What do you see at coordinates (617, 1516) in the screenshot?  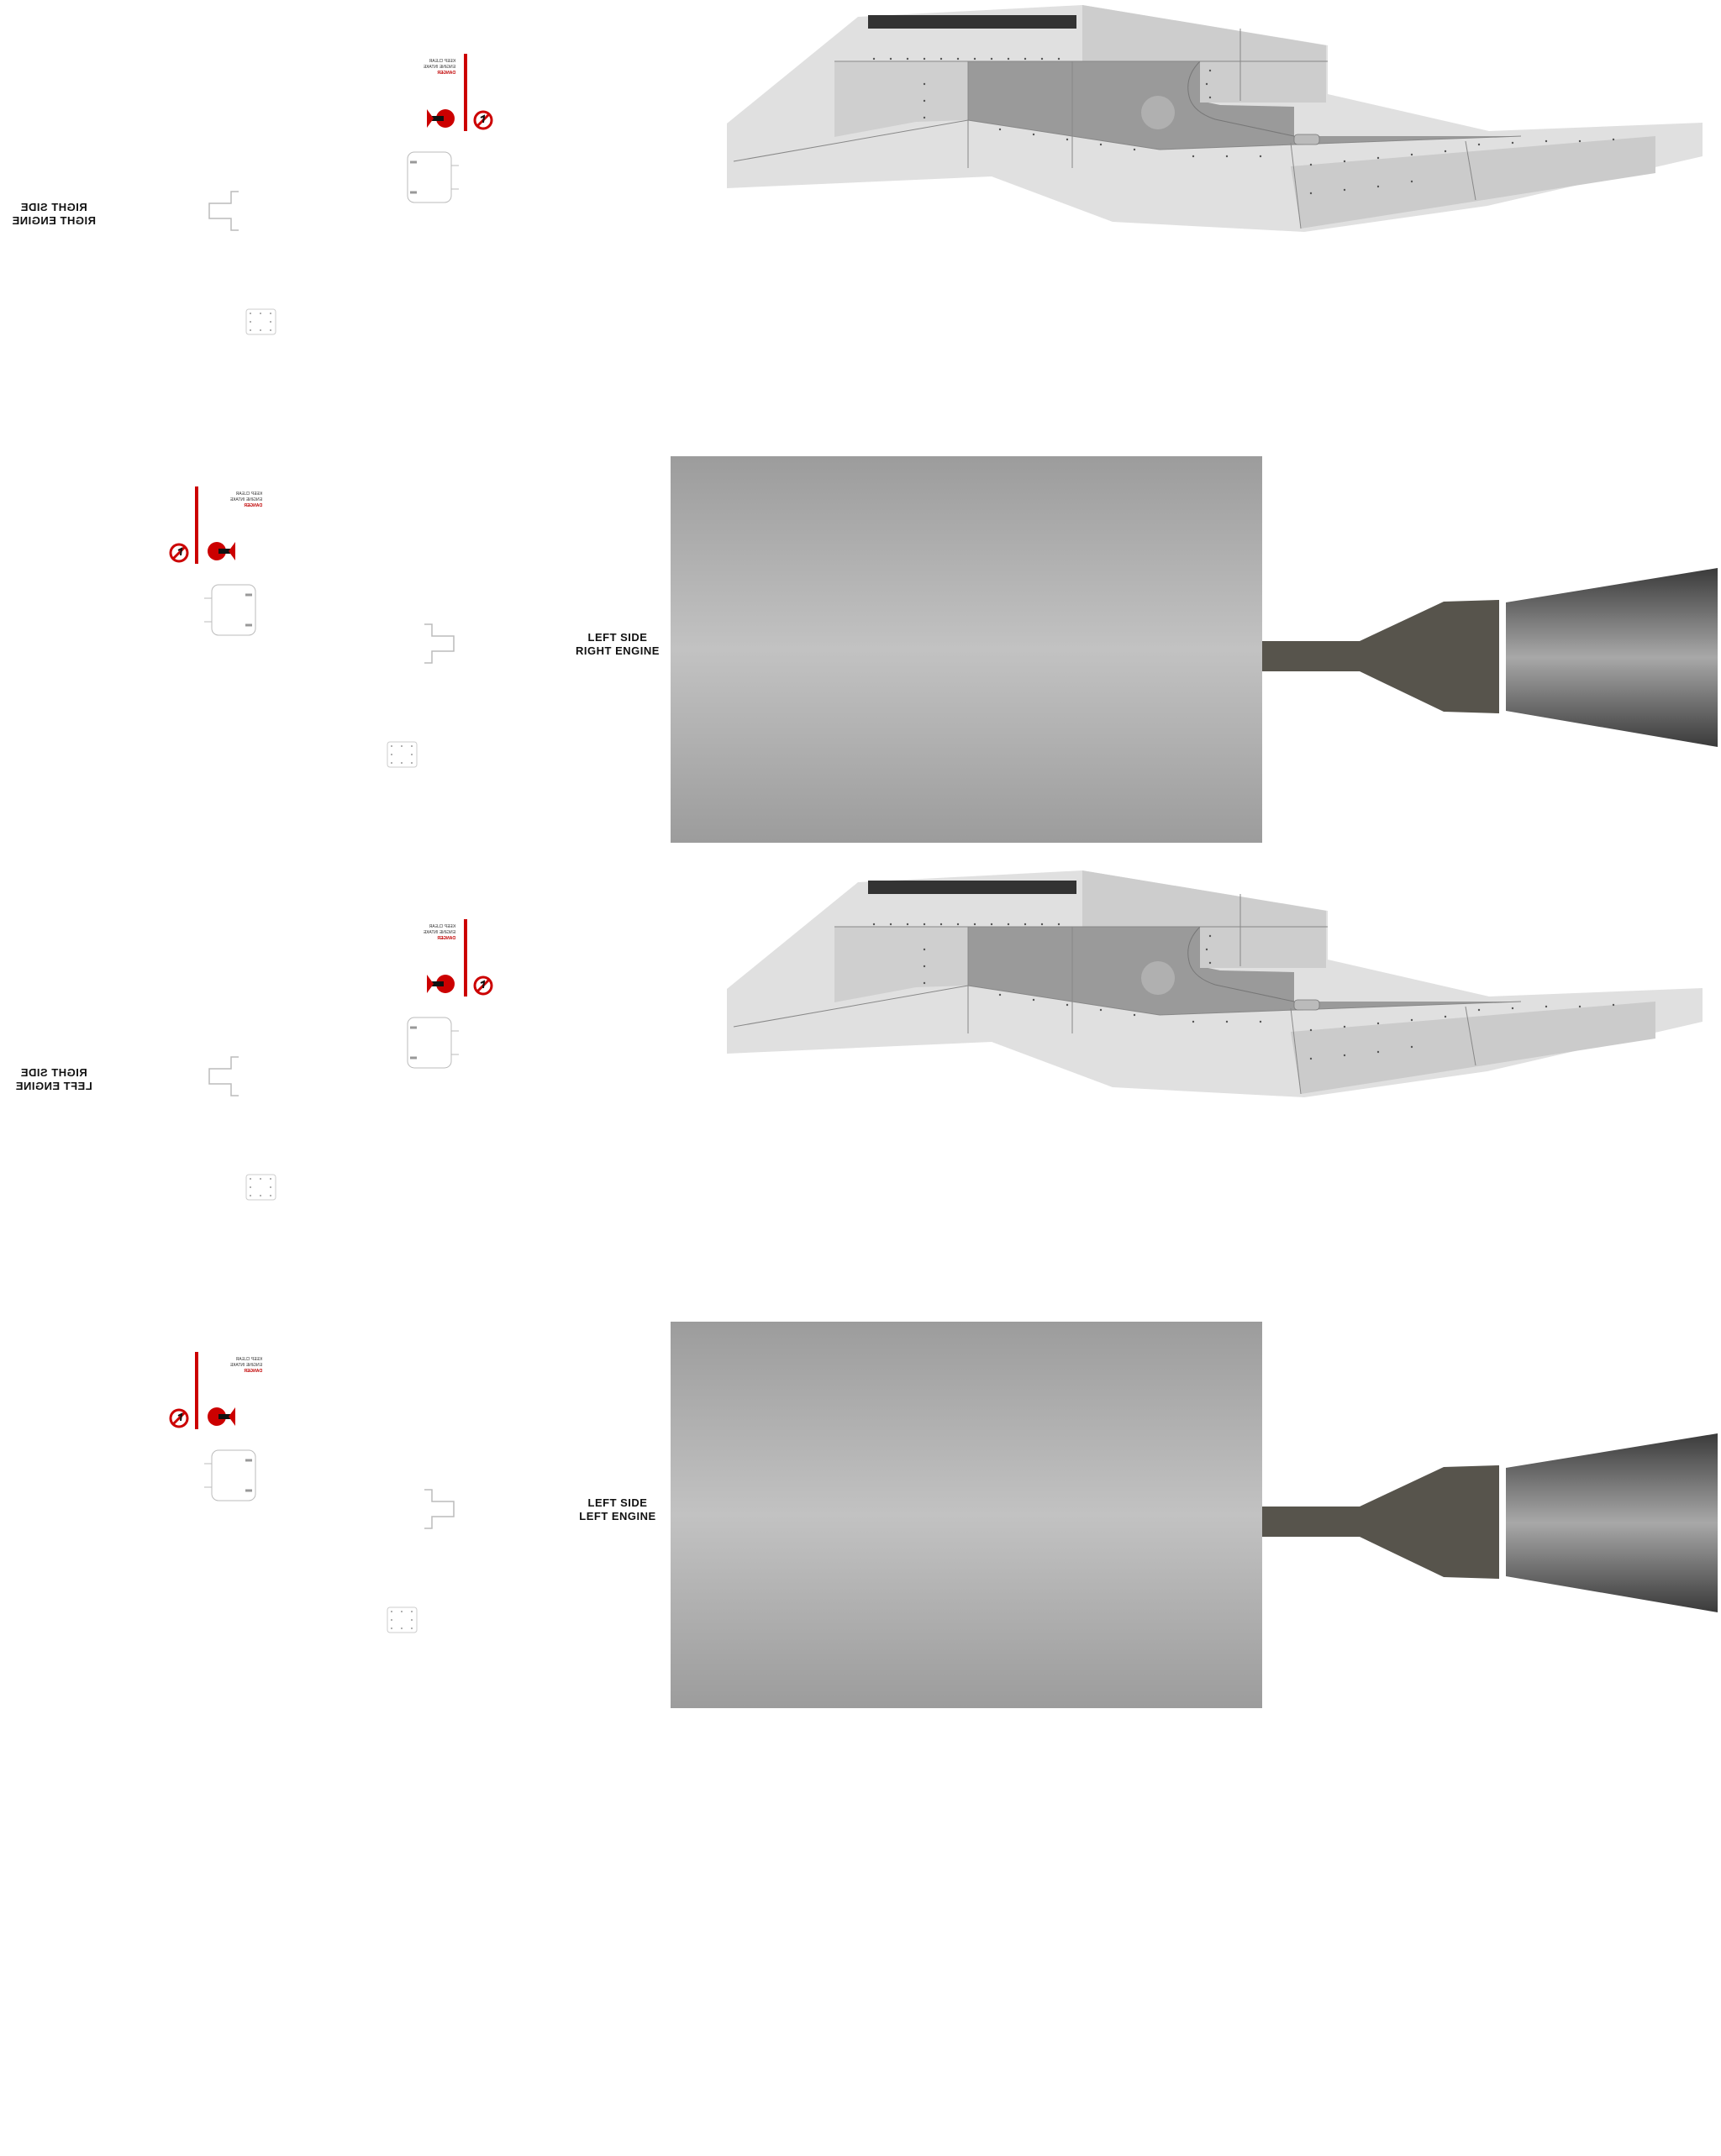 I see `engine-label: LEFT ENGINE` at bounding box center [617, 1516].